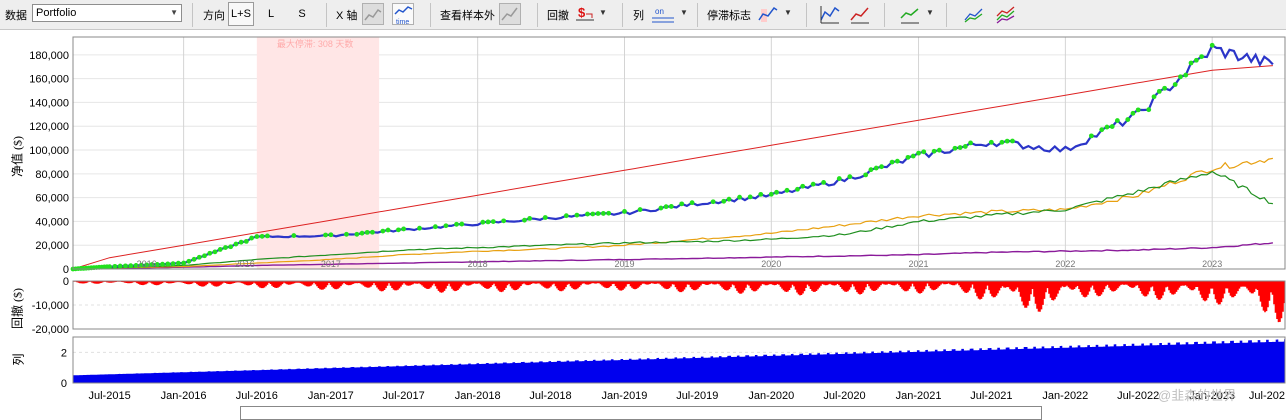  Describe the element at coordinates (373, 14) in the screenshot. I see `xaxis-index-icon` at that location.